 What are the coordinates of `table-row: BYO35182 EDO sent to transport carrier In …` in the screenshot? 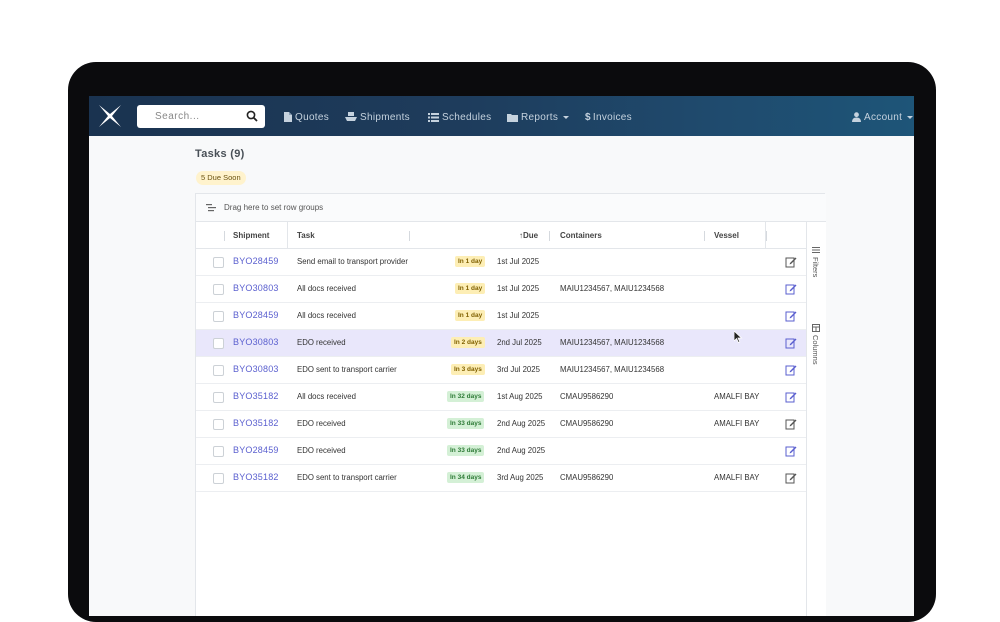 It's located at (501, 478).